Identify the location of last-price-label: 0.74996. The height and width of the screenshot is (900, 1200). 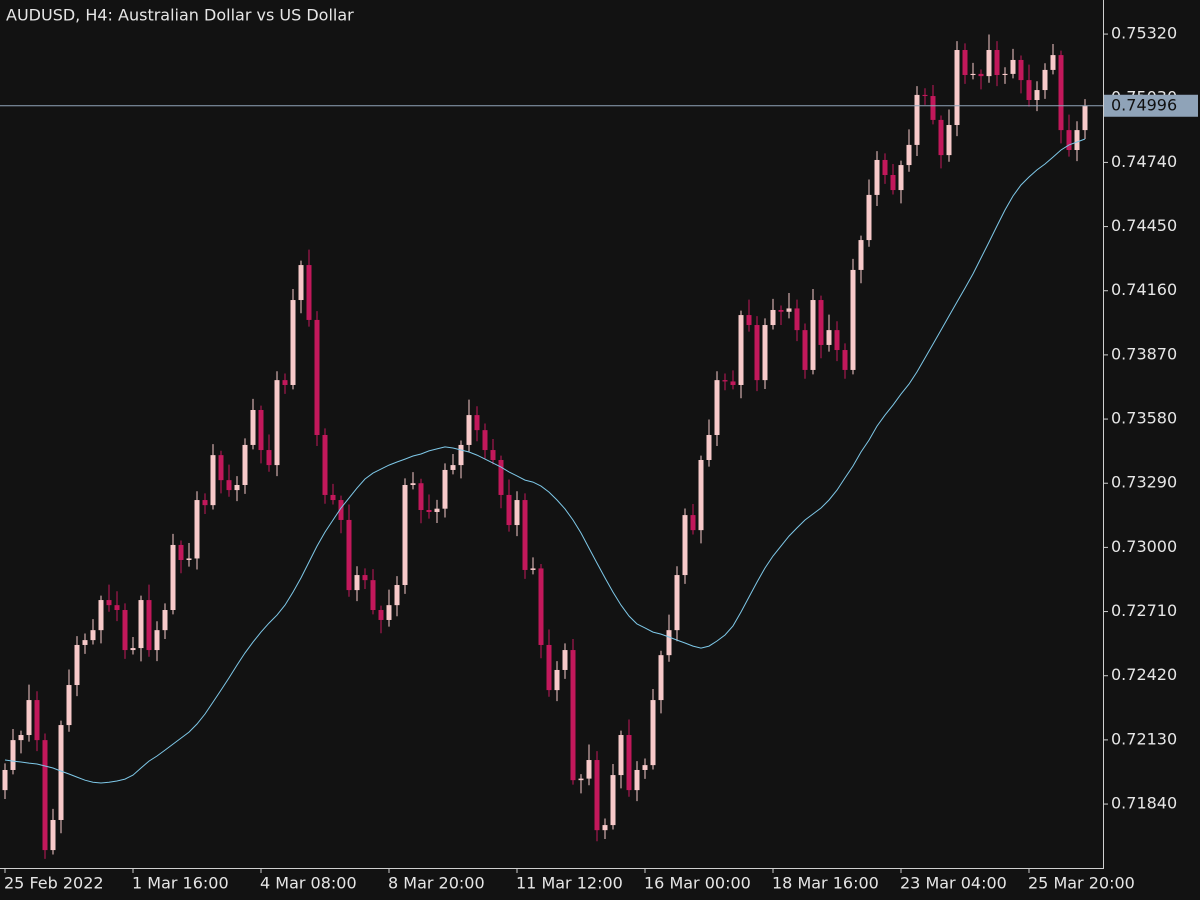
(1144, 104).